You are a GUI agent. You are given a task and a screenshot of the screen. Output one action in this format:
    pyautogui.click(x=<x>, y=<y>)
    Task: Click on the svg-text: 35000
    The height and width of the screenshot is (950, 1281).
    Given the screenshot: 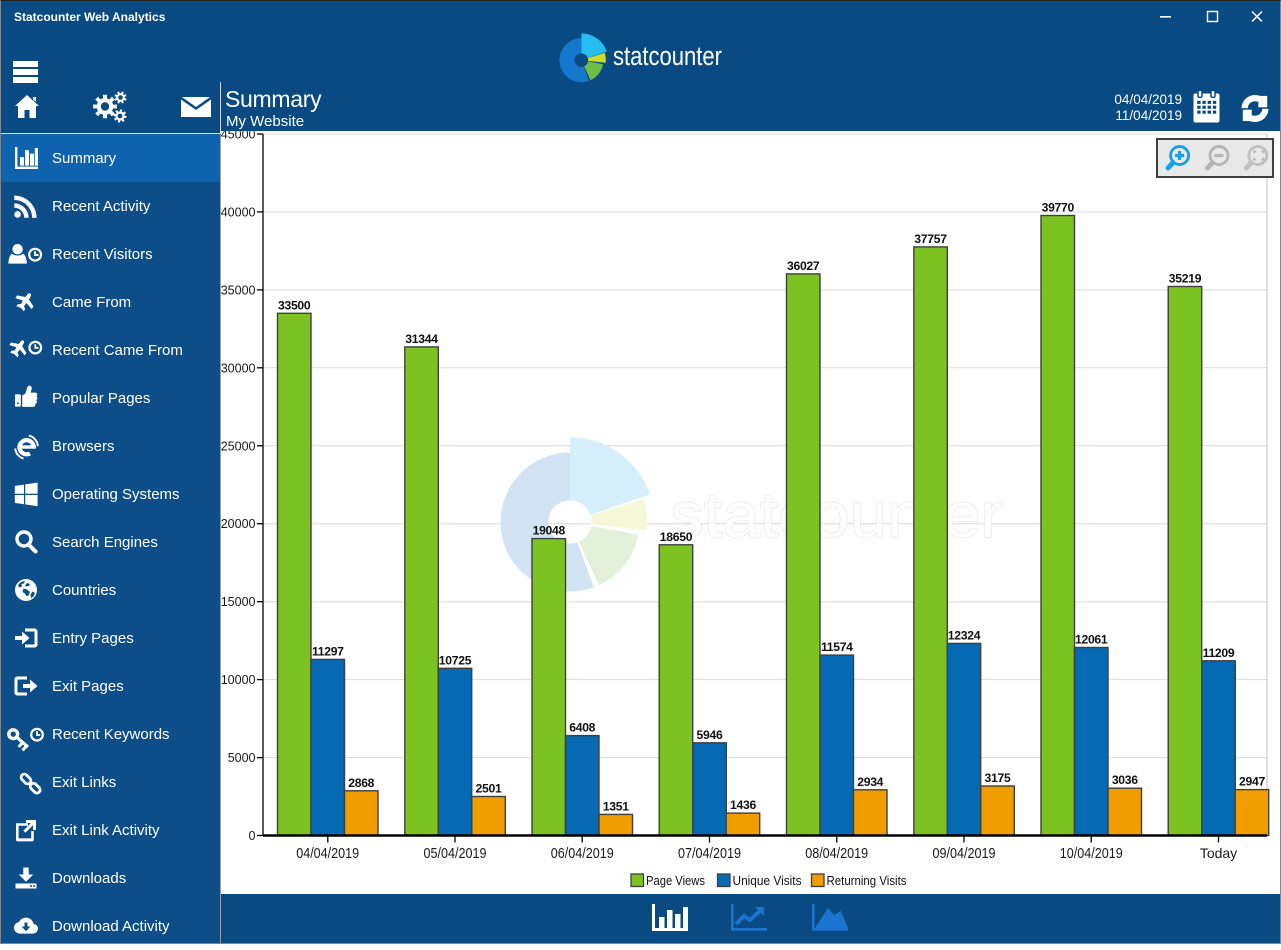 What is the action you would take?
    pyautogui.click(x=238, y=290)
    